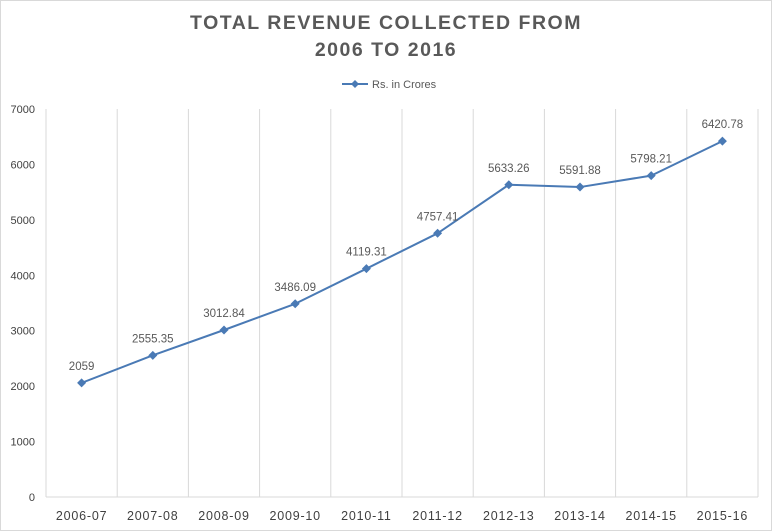  I want to click on x-category-label: 2014-15, so click(650, 516).